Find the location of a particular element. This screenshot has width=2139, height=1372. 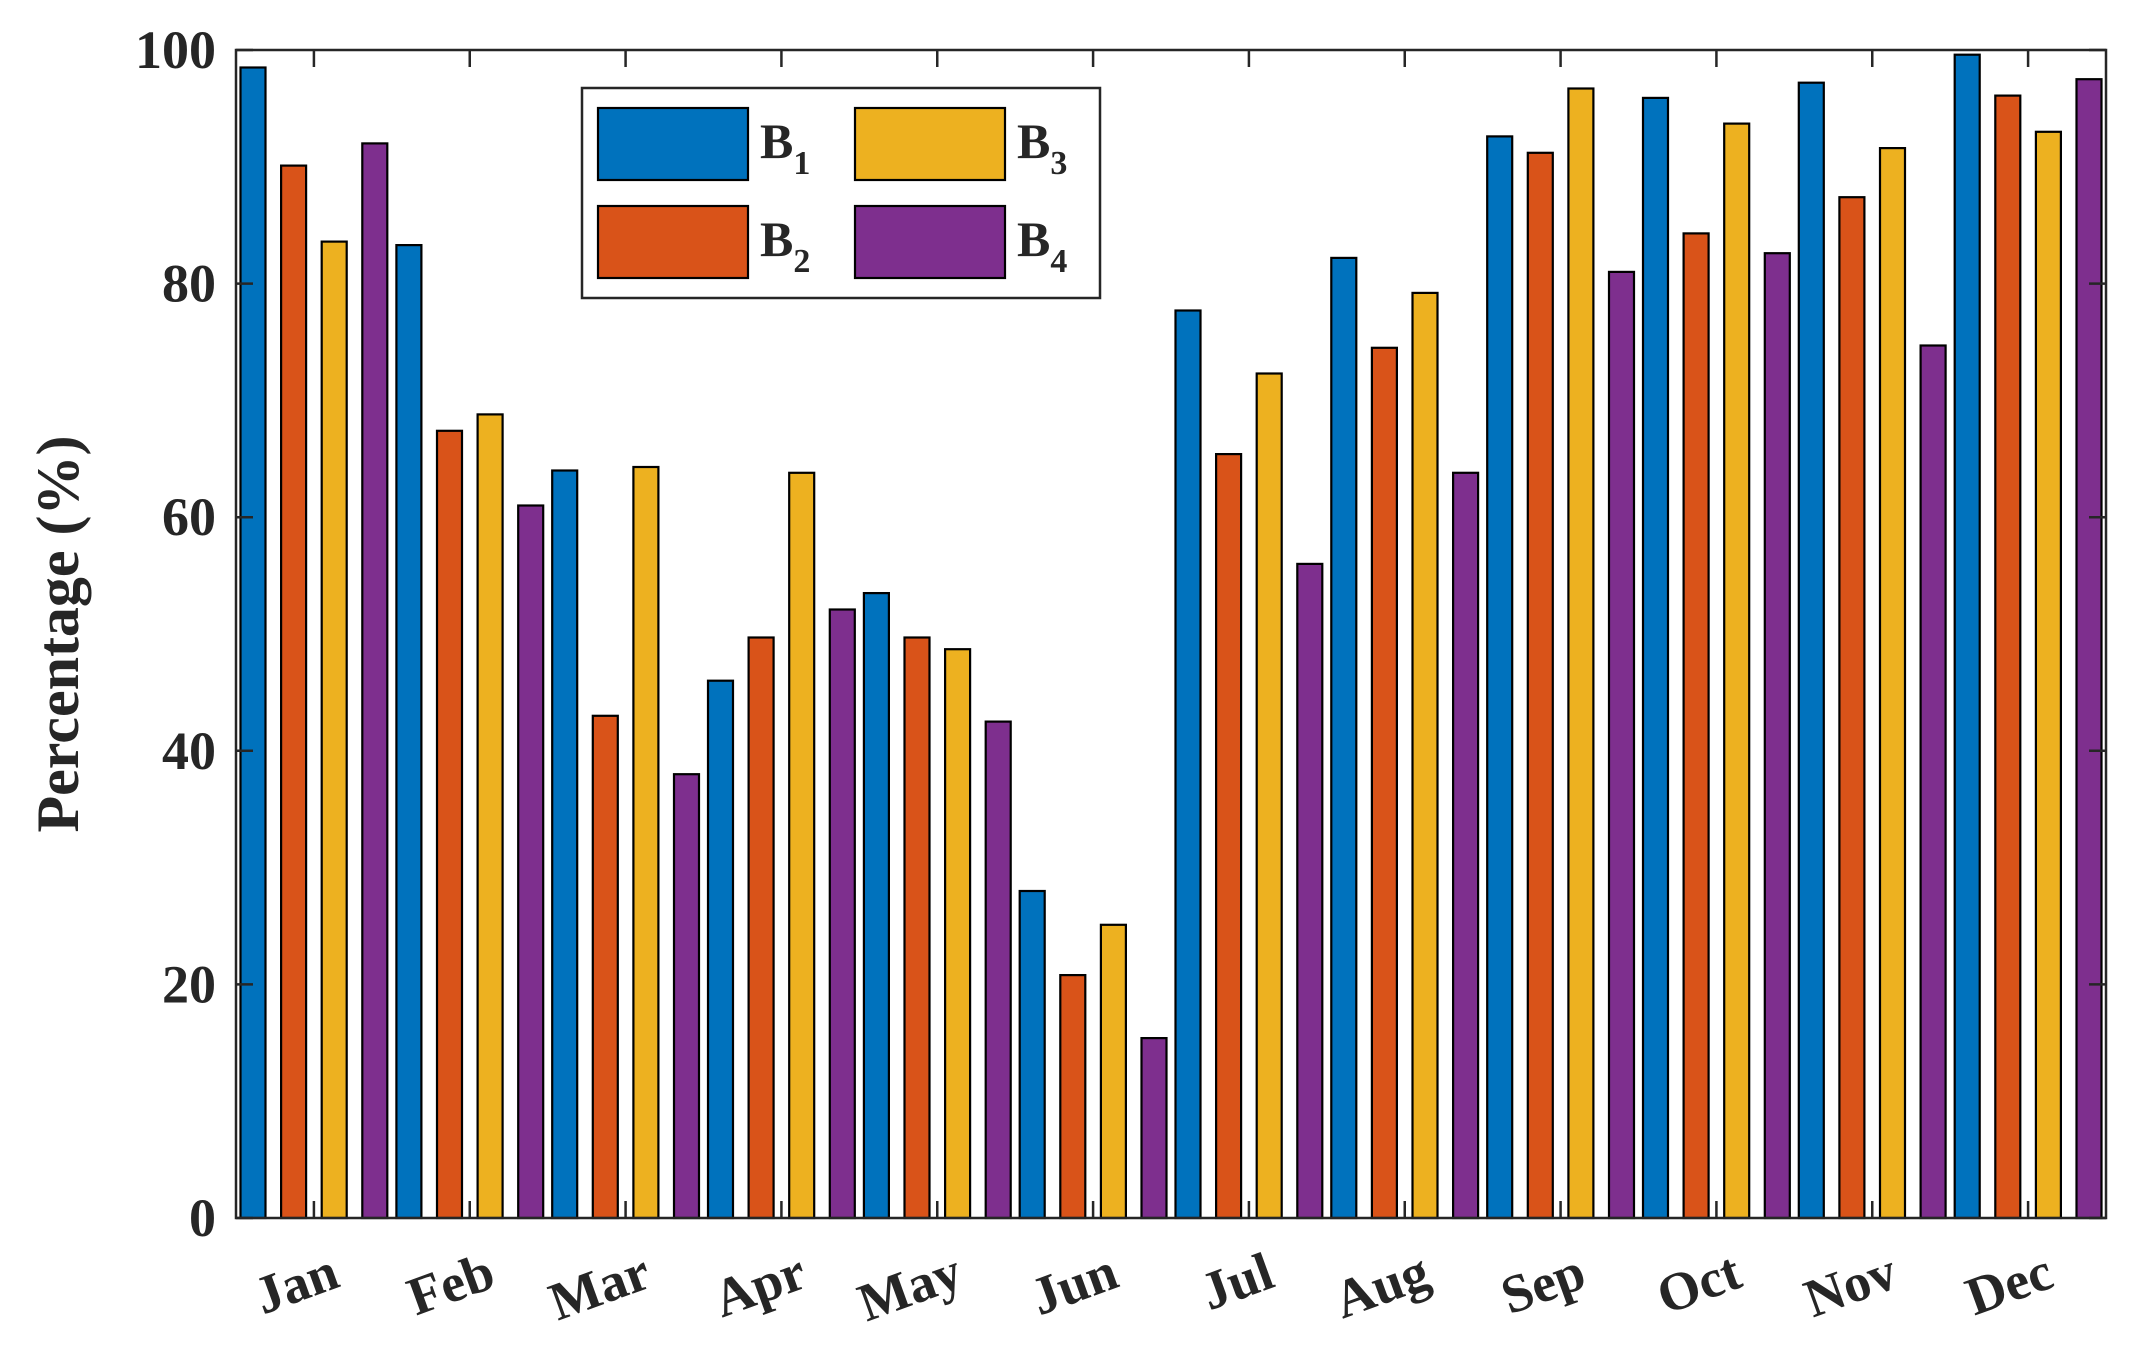

bar-b3-sep is located at coordinates (1581, 653).